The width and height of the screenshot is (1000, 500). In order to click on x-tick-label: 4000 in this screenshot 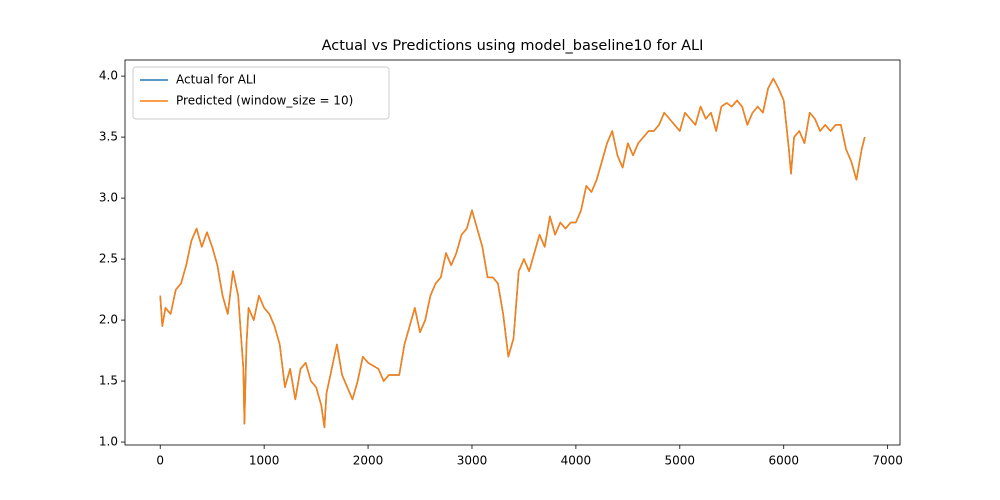, I will do `click(576, 461)`.